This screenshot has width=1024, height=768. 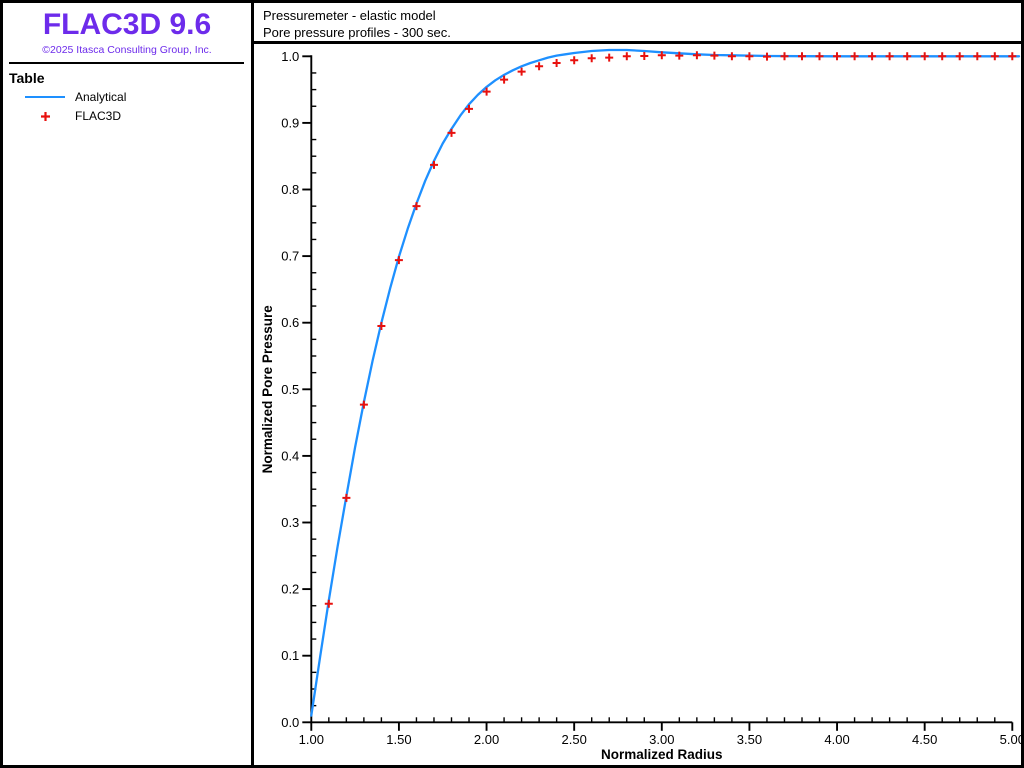 I want to click on sidebar-divider, so click(x=126, y=63).